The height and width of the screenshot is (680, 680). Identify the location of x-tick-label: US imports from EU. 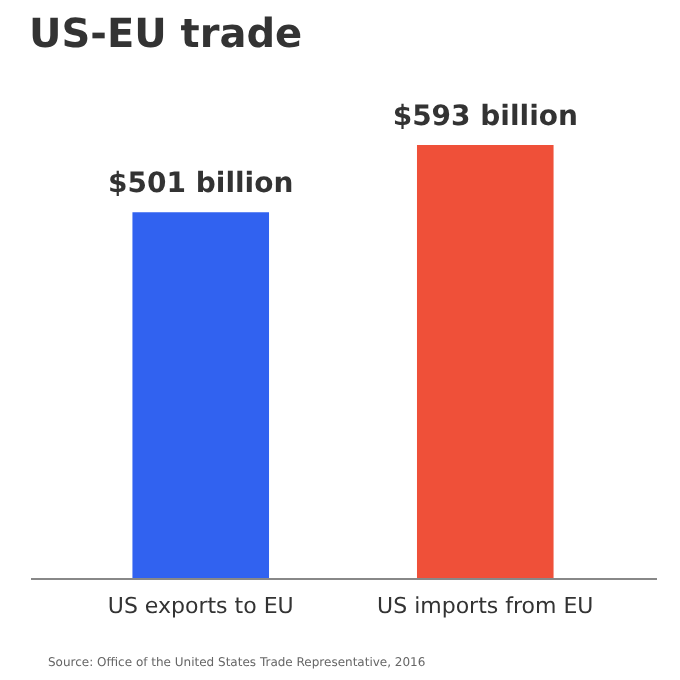
(485, 606).